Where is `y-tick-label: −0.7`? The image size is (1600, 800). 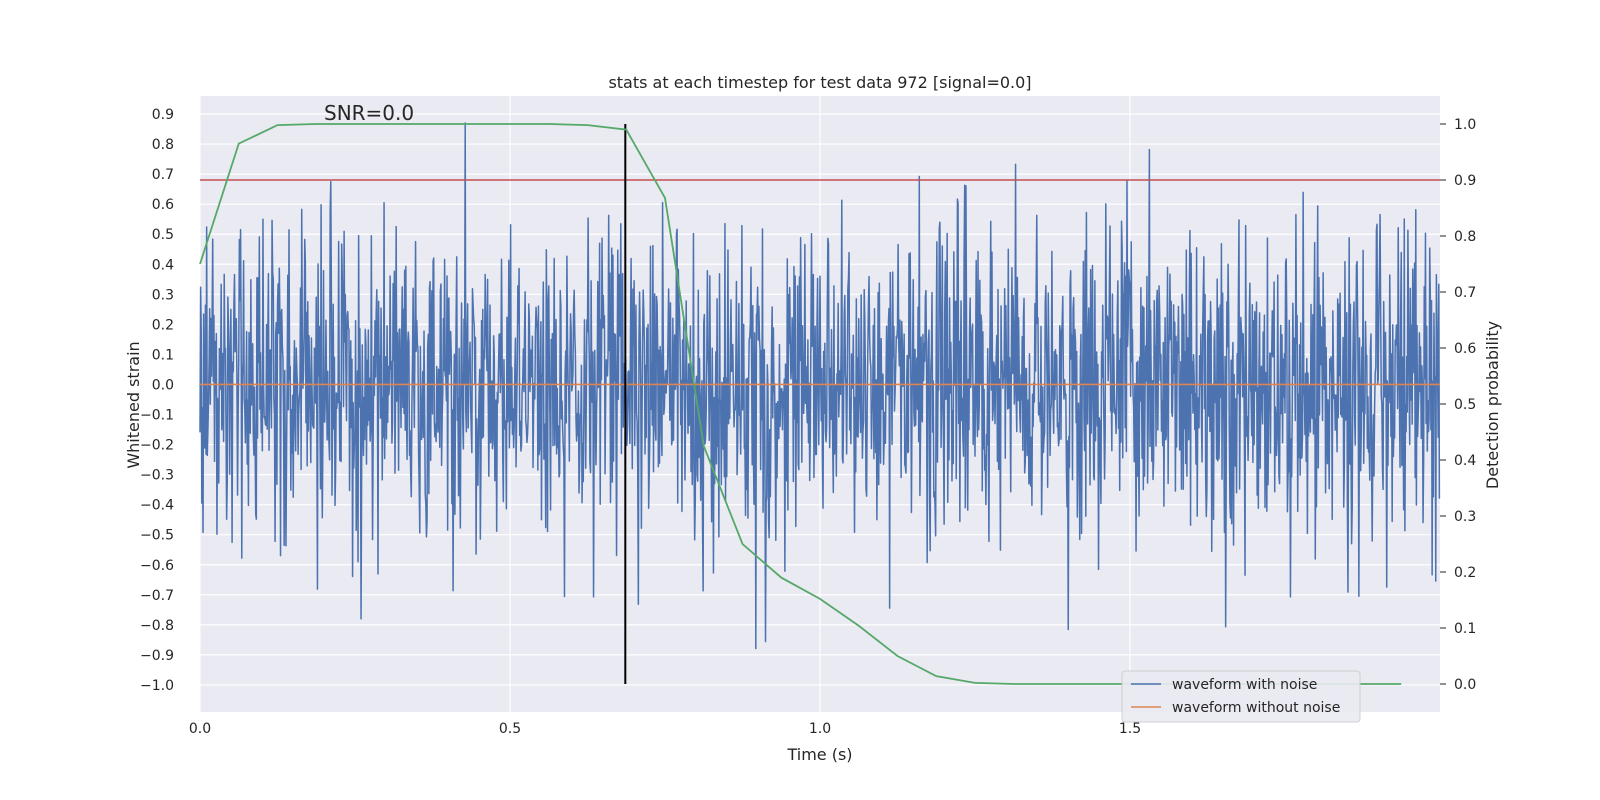 y-tick-label: −0.7 is located at coordinates (157, 596).